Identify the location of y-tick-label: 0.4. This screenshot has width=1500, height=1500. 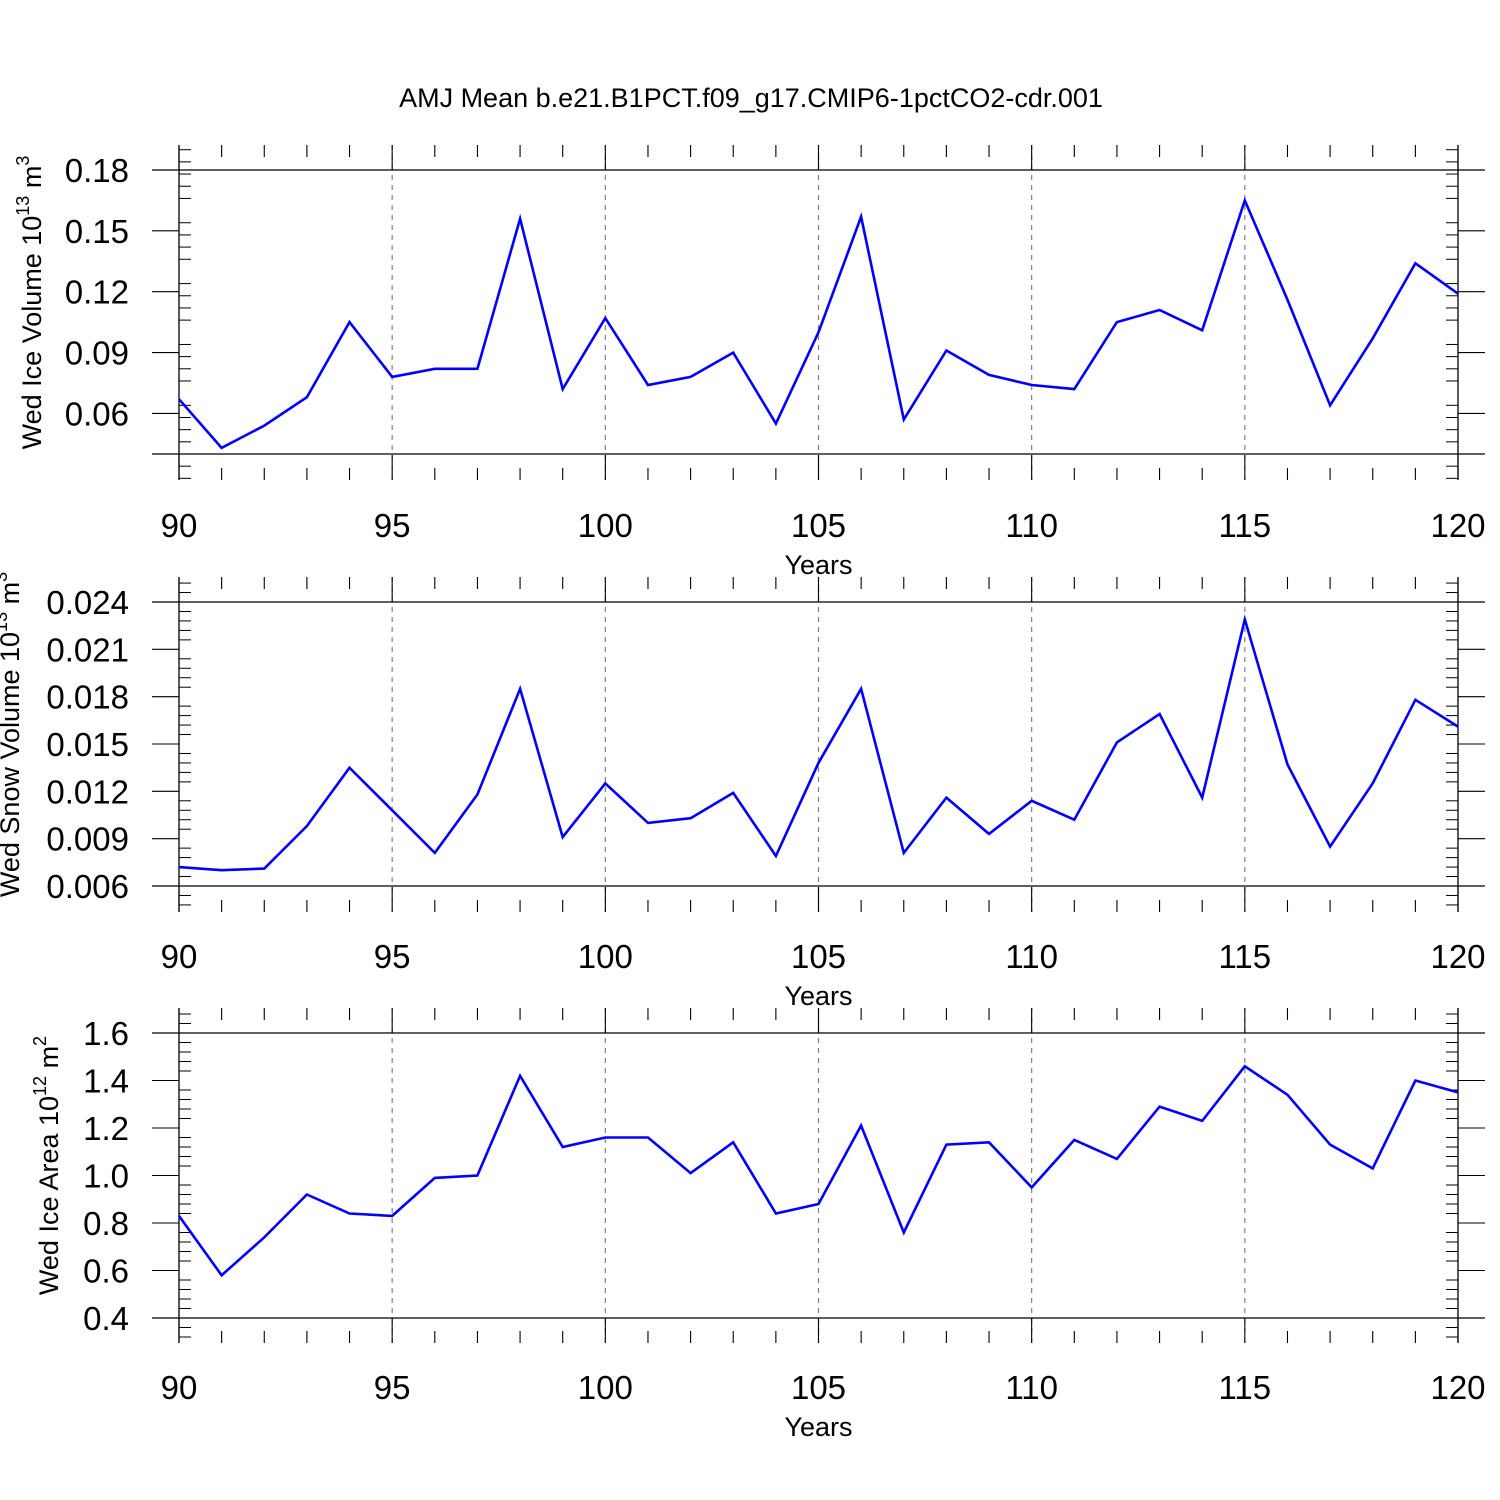
(106, 1318).